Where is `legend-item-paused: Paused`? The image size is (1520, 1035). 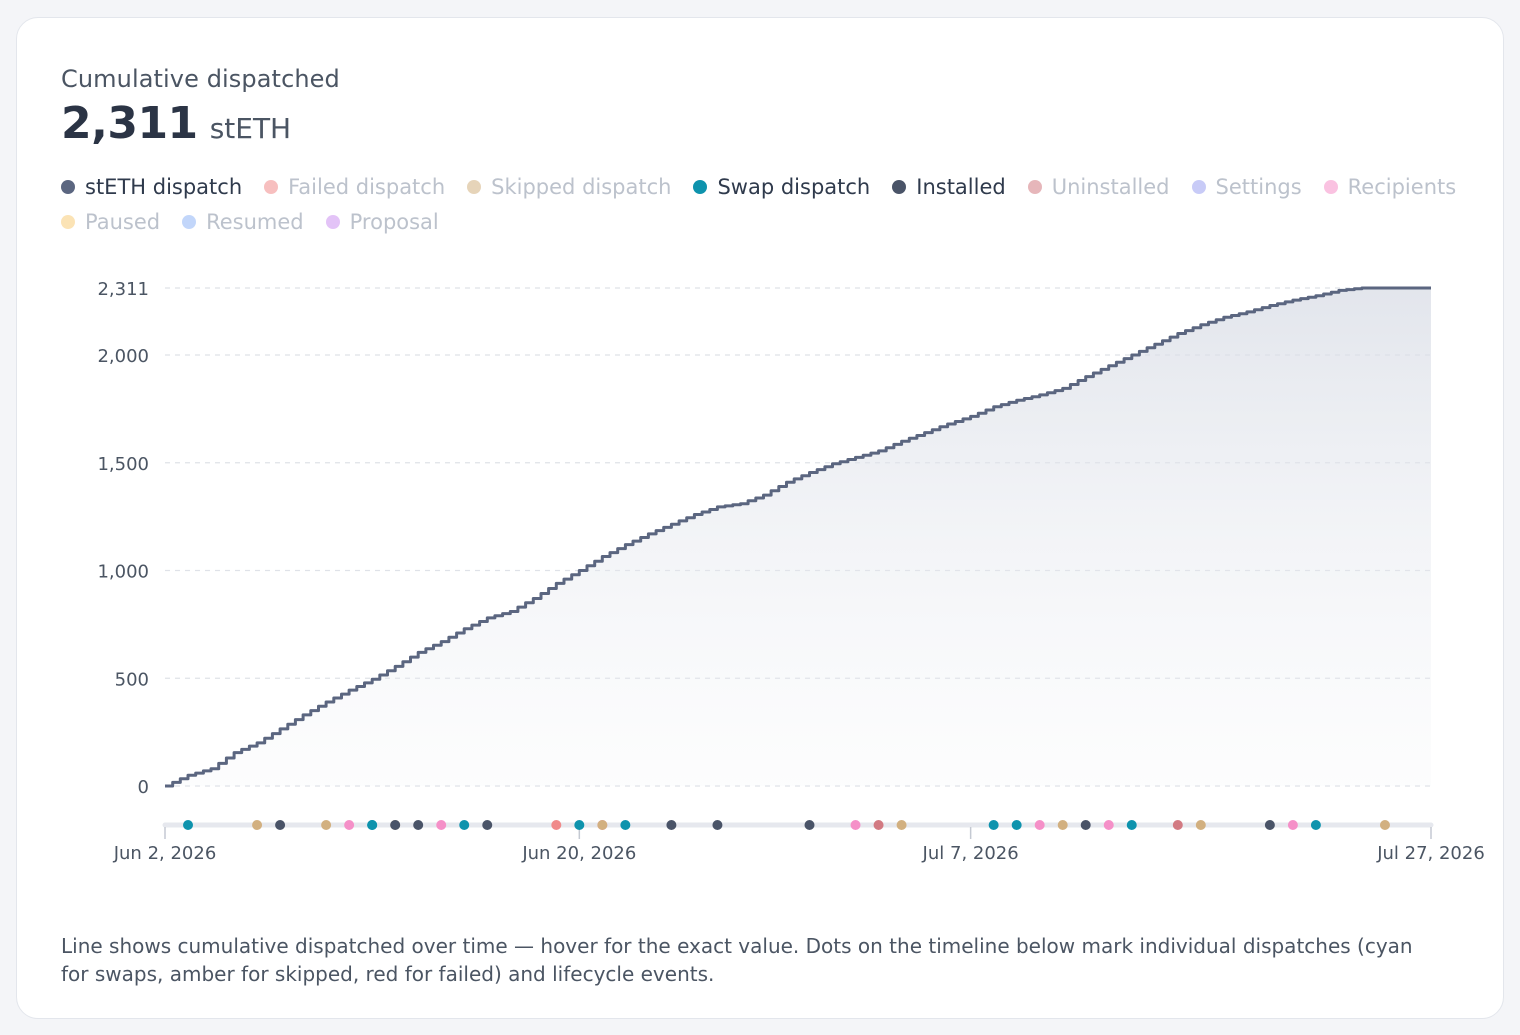 legend-item-paused: Paused is located at coordinates (110, 222).